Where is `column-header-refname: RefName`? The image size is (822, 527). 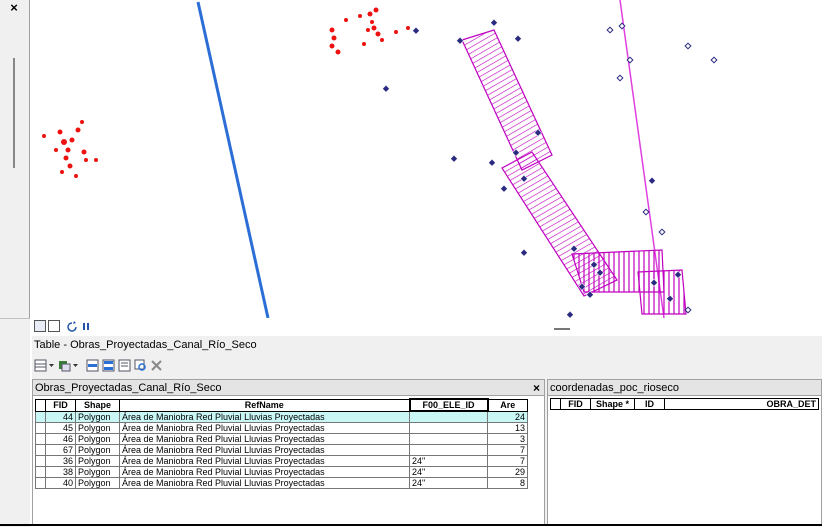
column-header-refname: RefName is located at coordinates (264, 405).